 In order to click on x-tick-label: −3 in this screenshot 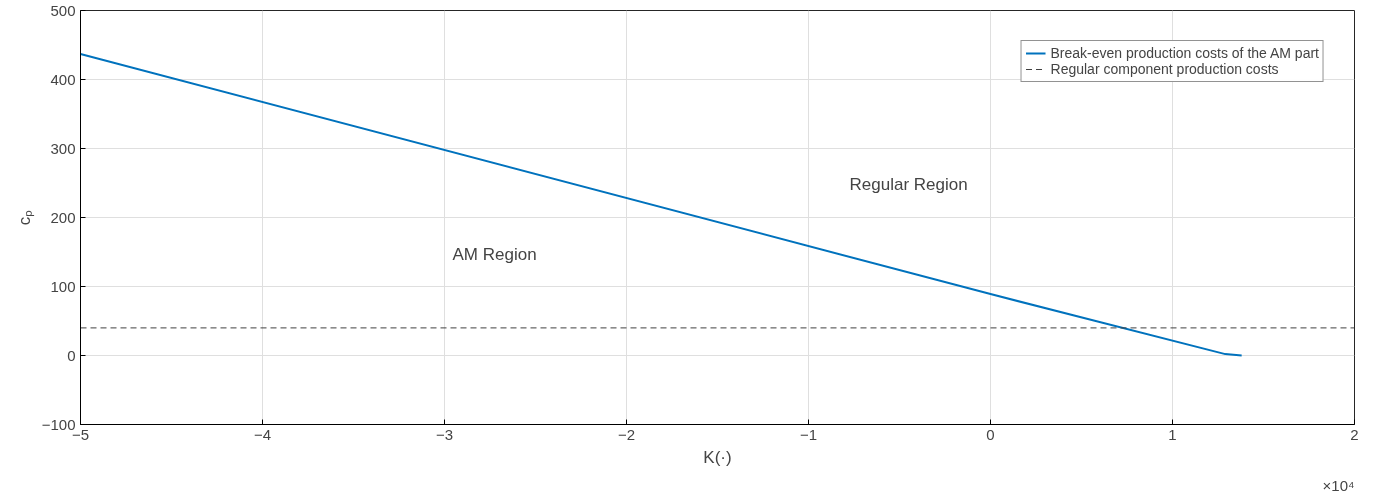, I will do `click(444, 434)`.